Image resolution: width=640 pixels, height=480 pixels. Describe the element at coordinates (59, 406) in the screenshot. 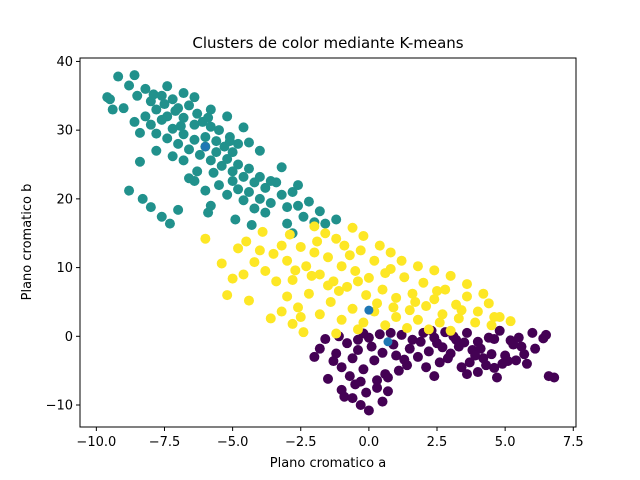

I see `y-tick-label: −10` at that location.